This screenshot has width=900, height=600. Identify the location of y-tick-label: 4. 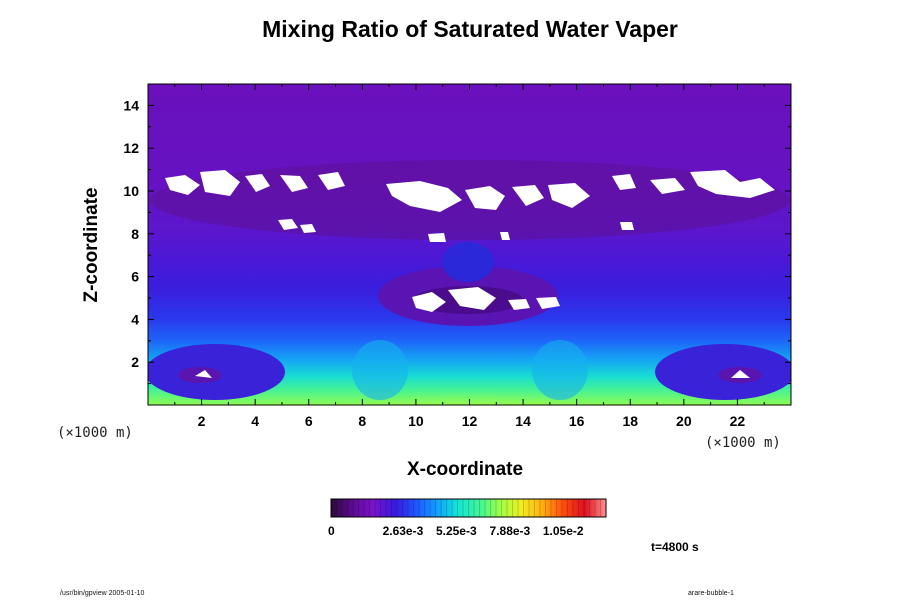
(135, 319).